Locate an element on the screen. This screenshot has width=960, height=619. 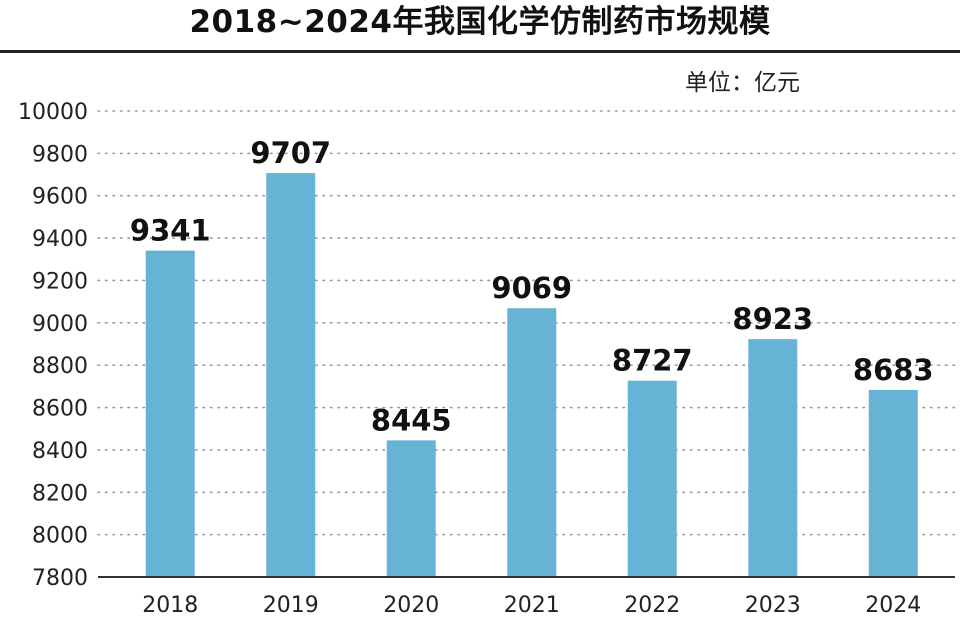
bar-2022 is located at coordinates (652, 478).